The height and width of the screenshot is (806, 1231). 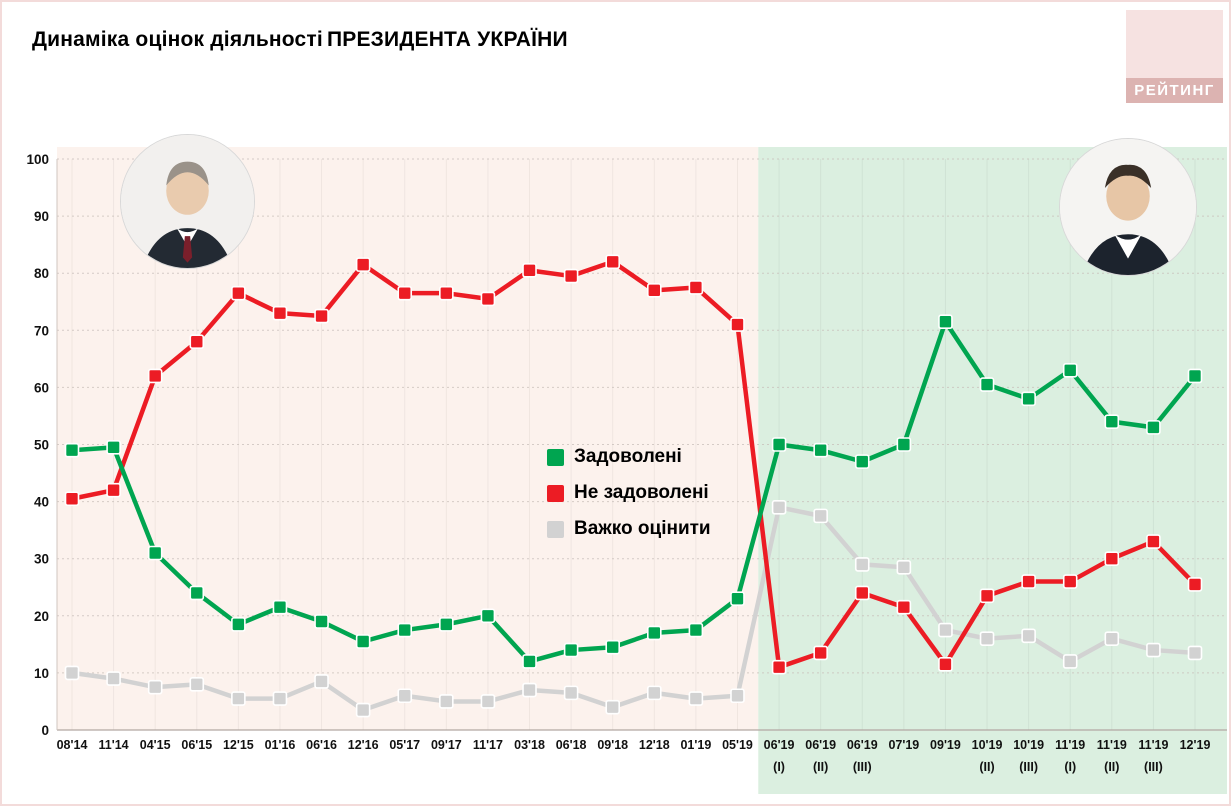 I want to click on x-tick-label: 11'19, so click(x=1070, y=745).